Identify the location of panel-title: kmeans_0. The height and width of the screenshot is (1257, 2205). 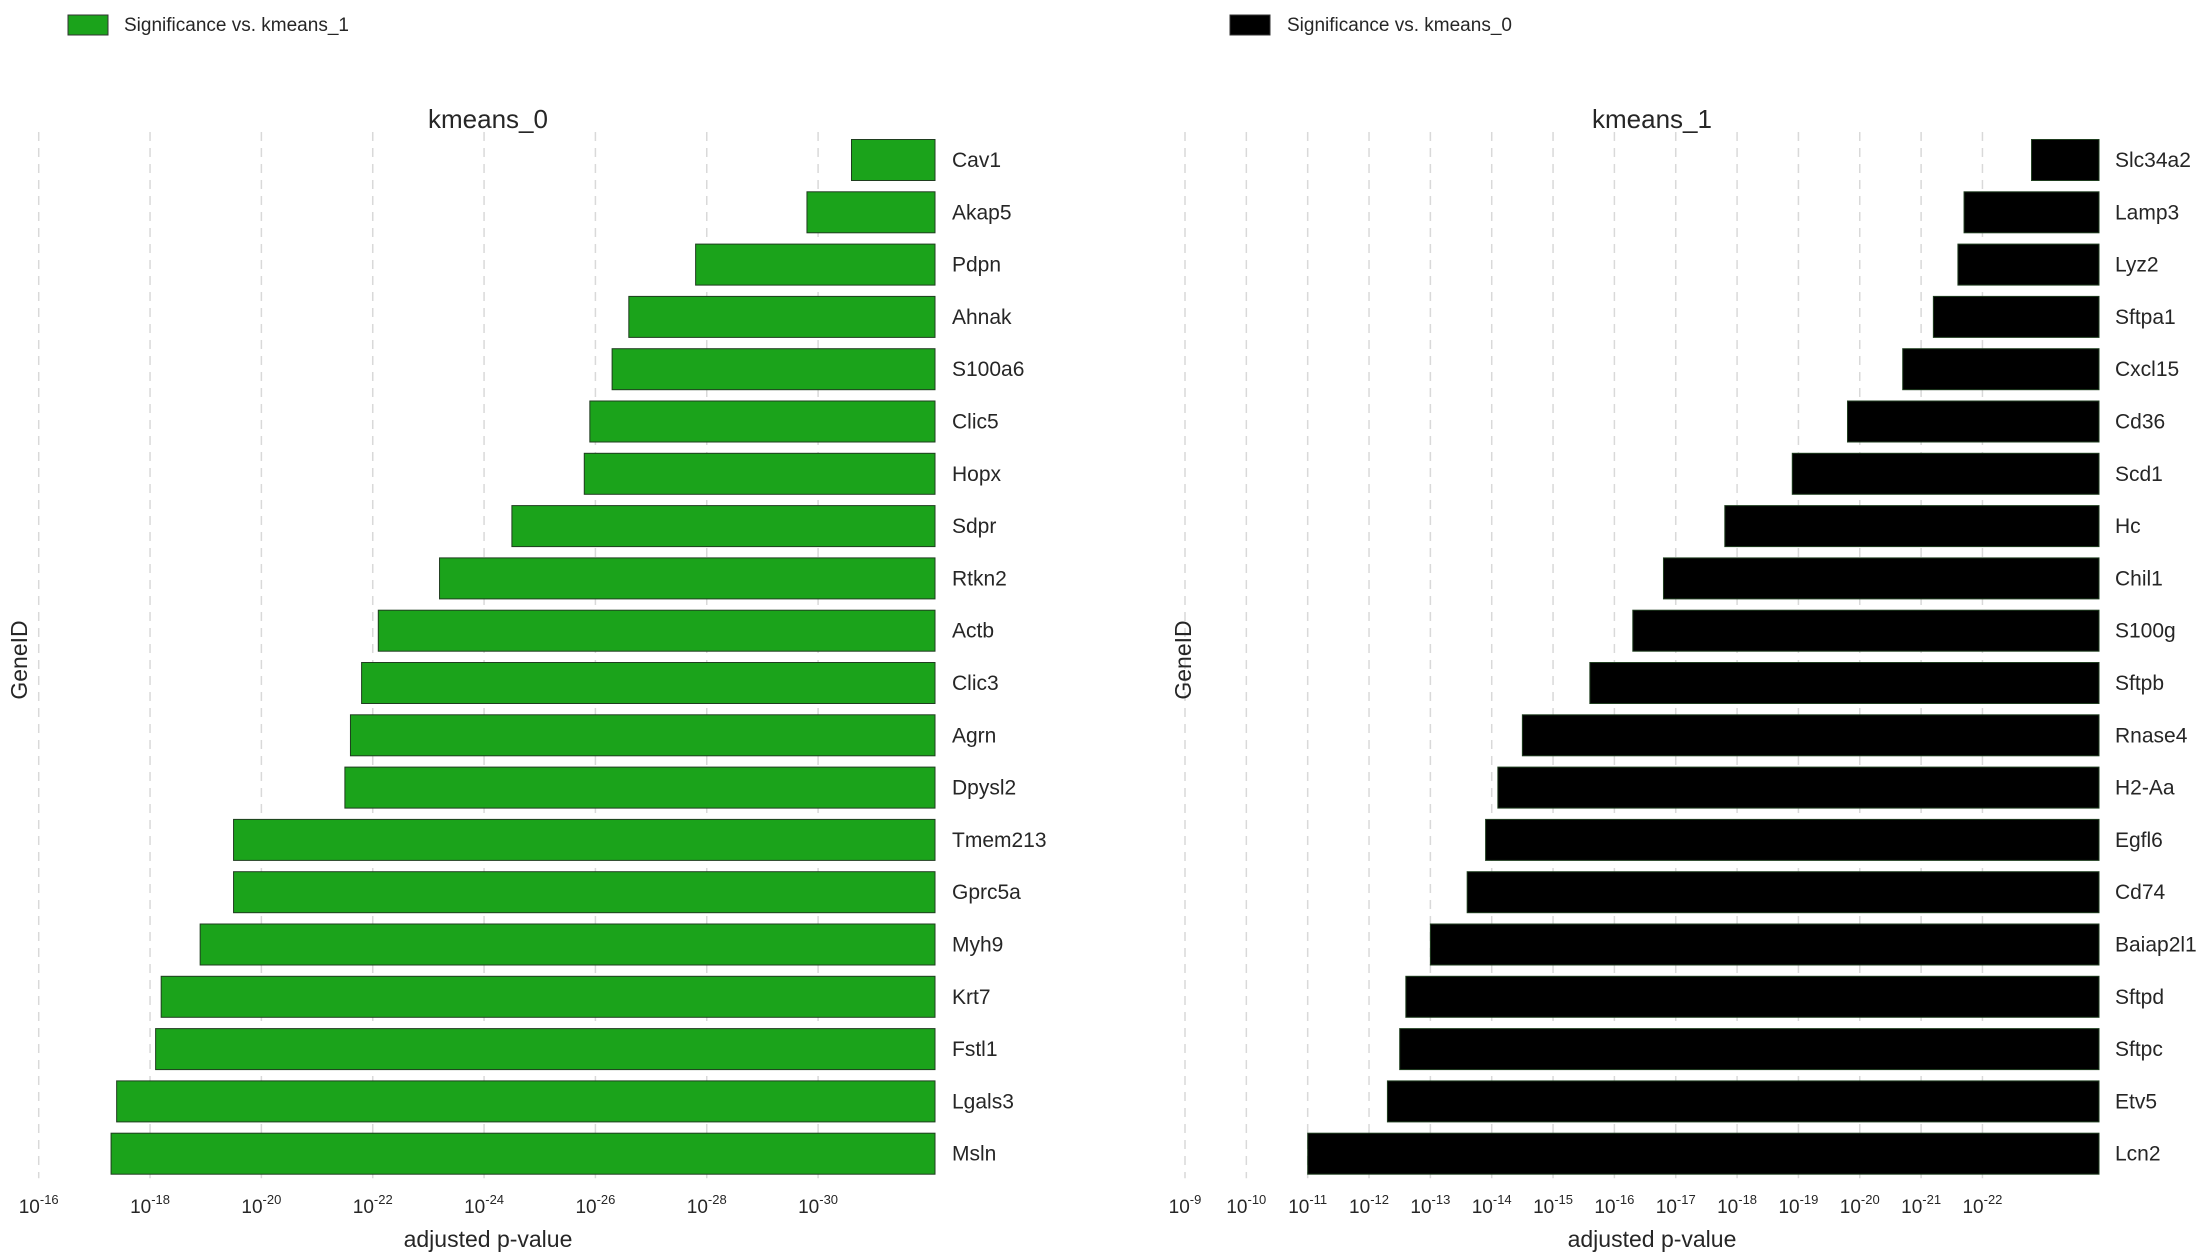
(488, 119).